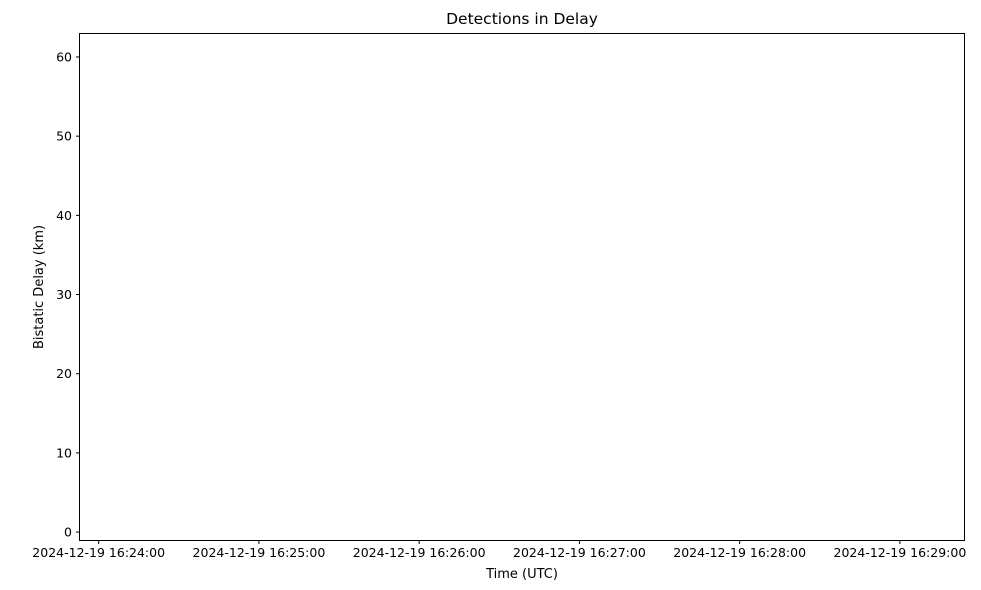 This screenshot has width=981, height=590. I want to click on x-axis-label: Time (UTC), so click(521, 574).